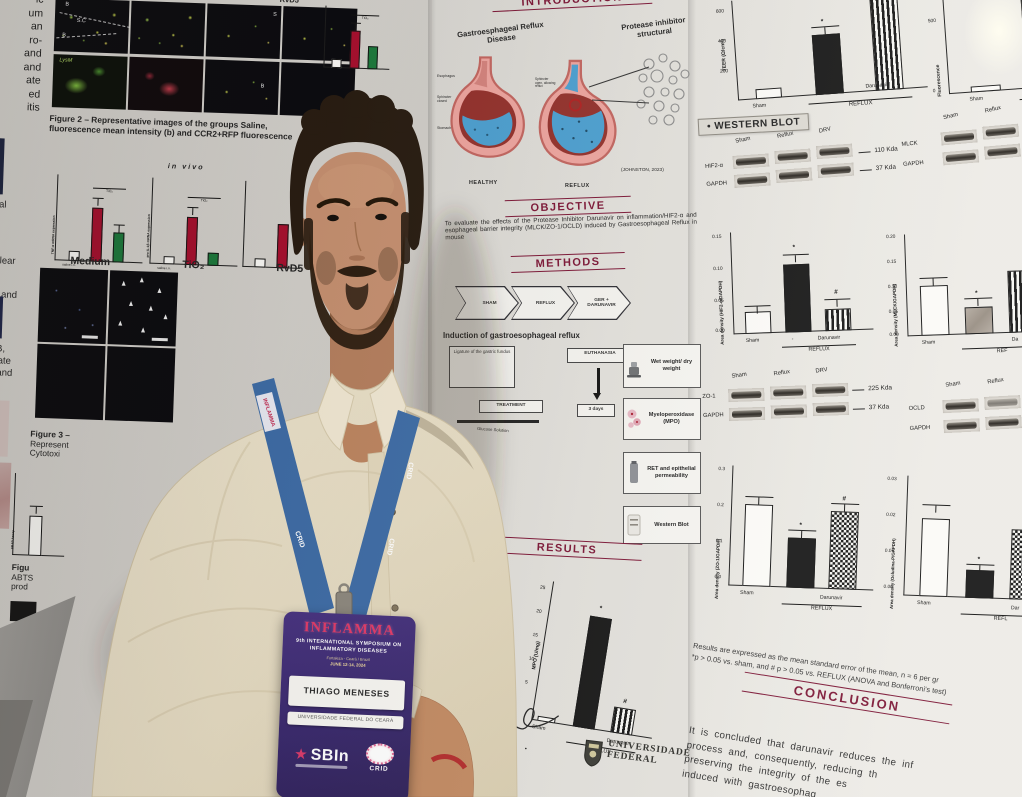 The image size is (1022, 797). Describe the element at coordinates (542, 588) in the screenshot. I see `ytick: 25` at that location.